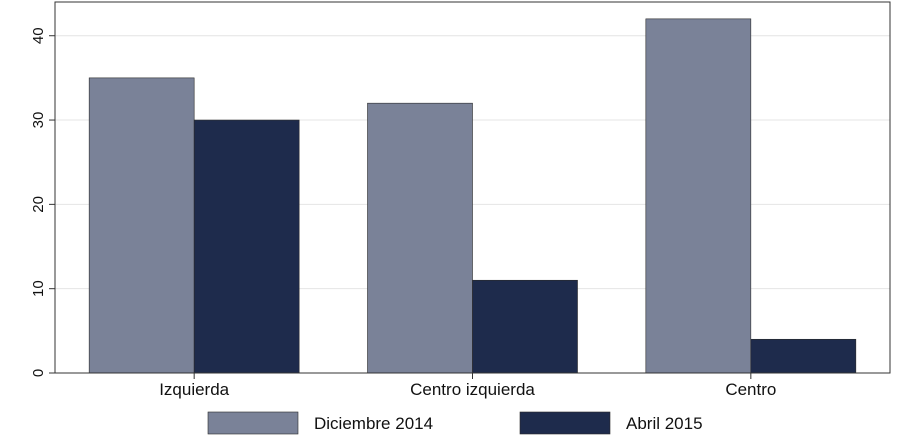 This screenshot has height=442, width=898. What do you see at coordinates (38, 204) in the screenshot?
I see `y-tick-label: 20` at bounding box center [38, 204].